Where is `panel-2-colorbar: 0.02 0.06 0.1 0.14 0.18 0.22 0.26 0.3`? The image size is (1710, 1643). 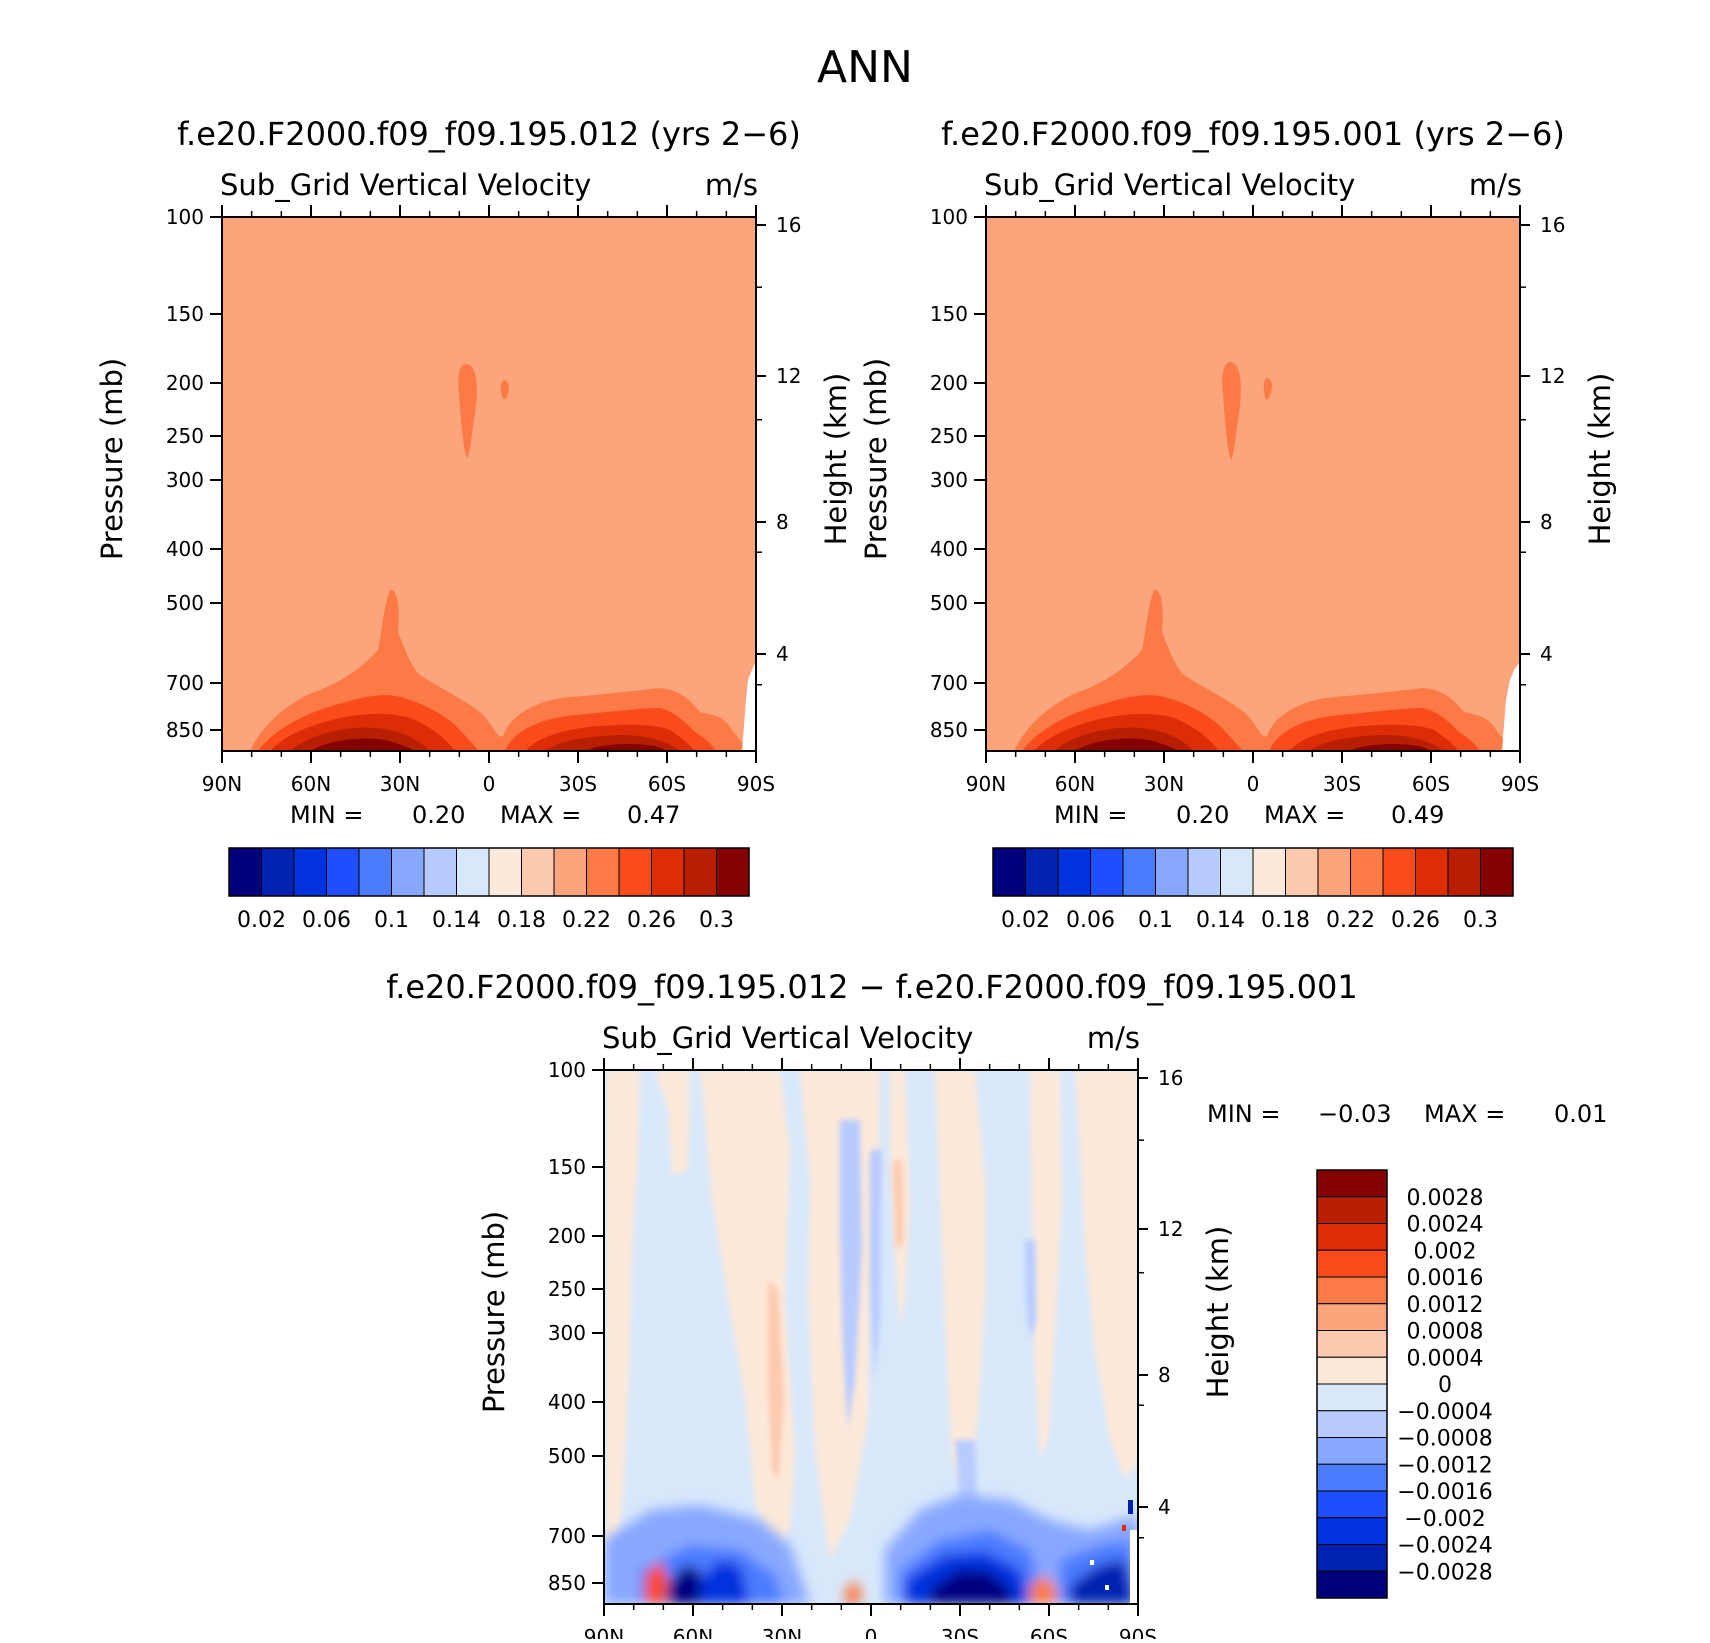 panel-2-colorbar: 0.02 0.06 0.1 0.14 0.18 0.22 0.26 0.3 is located at coordinates (1253, 890).